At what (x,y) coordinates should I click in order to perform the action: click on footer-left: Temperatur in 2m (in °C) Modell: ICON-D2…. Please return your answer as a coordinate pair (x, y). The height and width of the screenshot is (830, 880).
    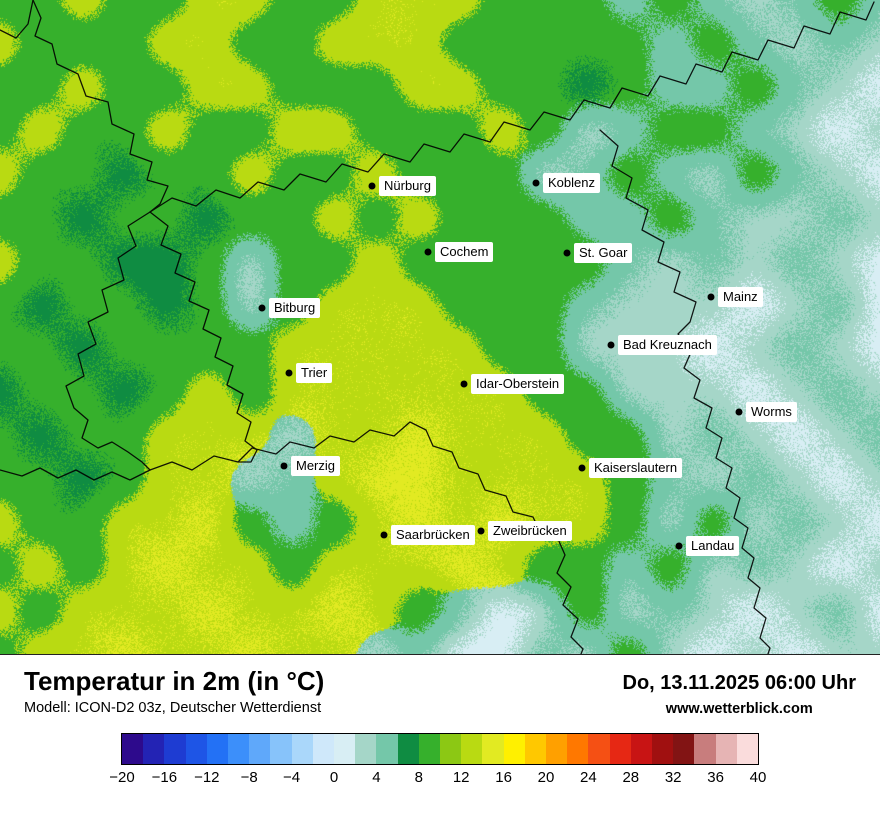
    Looking at the image, I should click on (174, 691).